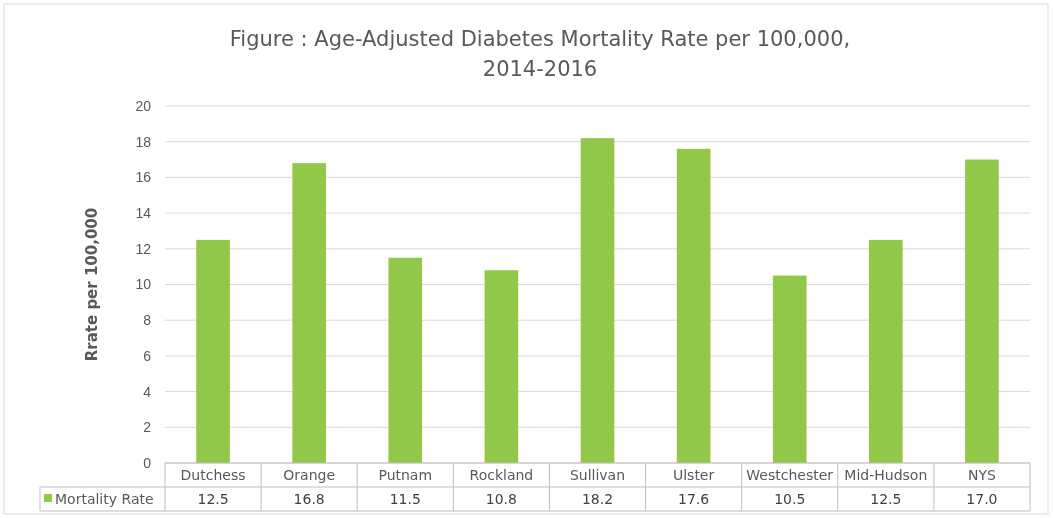  What do you see at coordinates (147, 427) in the screenshot?
I see `y-tick-label: 2` at bounding box center [147, 427].